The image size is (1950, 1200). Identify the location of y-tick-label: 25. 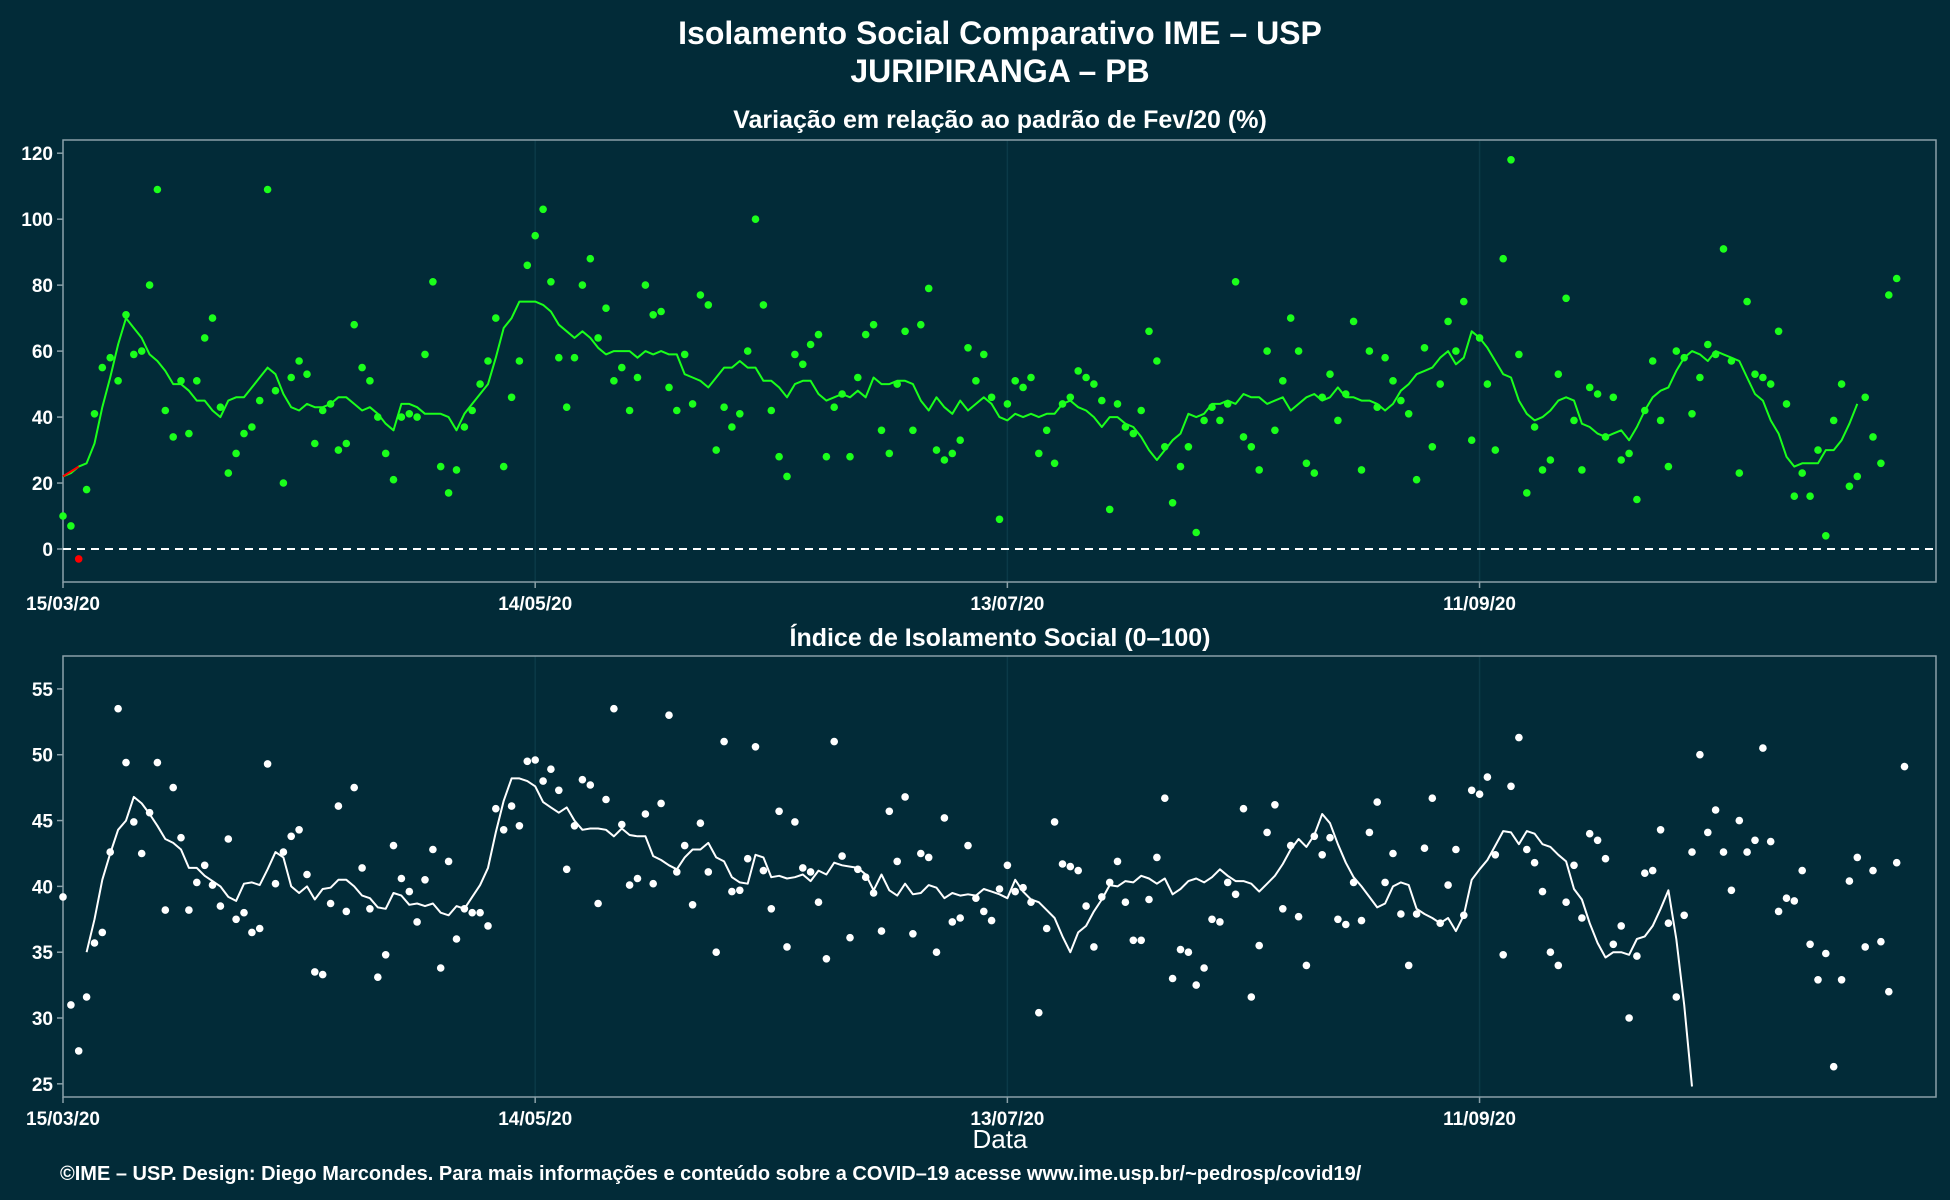
(43, 1085).